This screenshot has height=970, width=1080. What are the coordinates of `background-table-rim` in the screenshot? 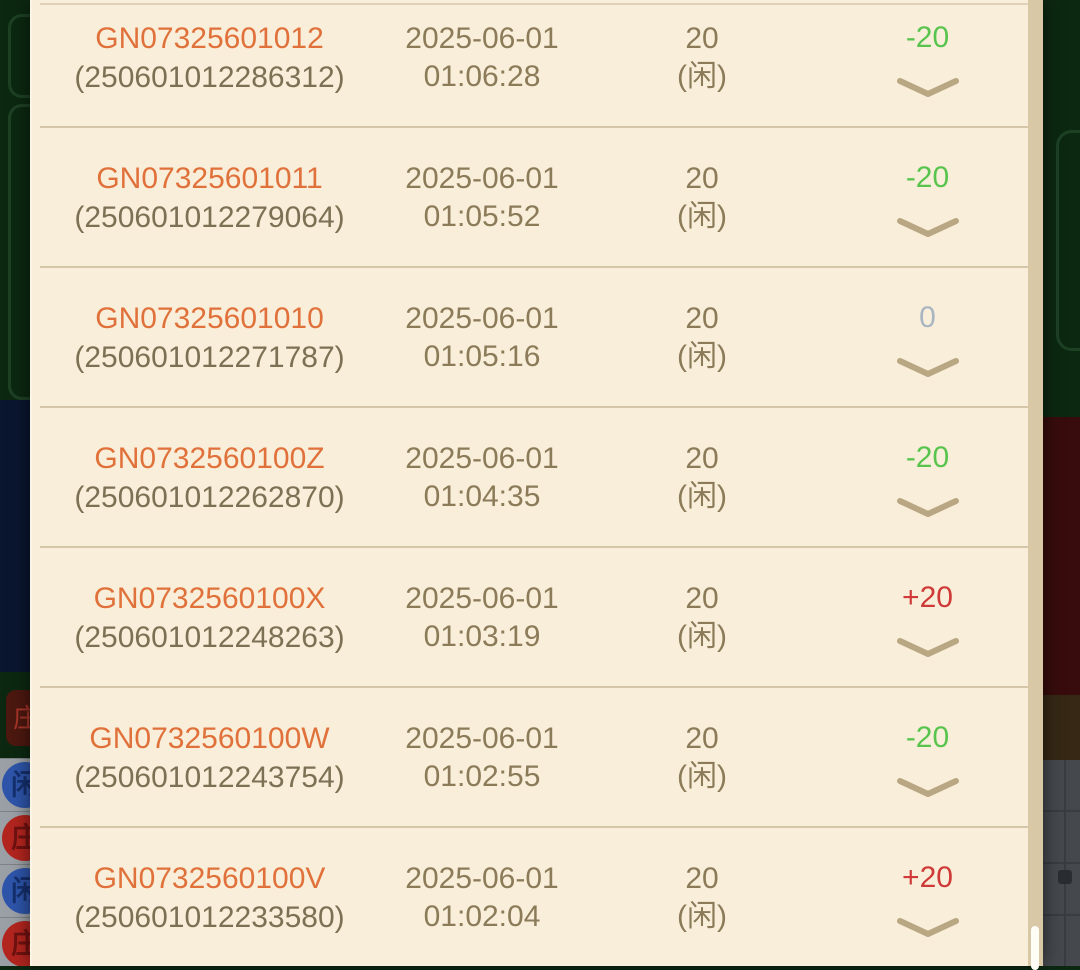 It's located at (1061, 727).